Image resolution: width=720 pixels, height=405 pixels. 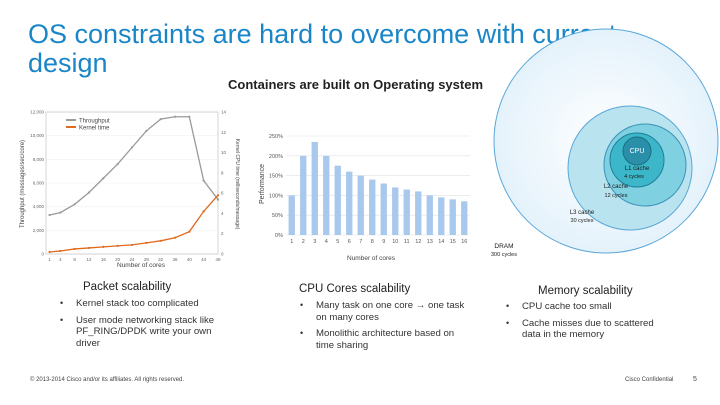 What do you see at coordinates (147, 259) in the screenshot?
I see `x-tick-label: 28` at bounding box center [147, 259].